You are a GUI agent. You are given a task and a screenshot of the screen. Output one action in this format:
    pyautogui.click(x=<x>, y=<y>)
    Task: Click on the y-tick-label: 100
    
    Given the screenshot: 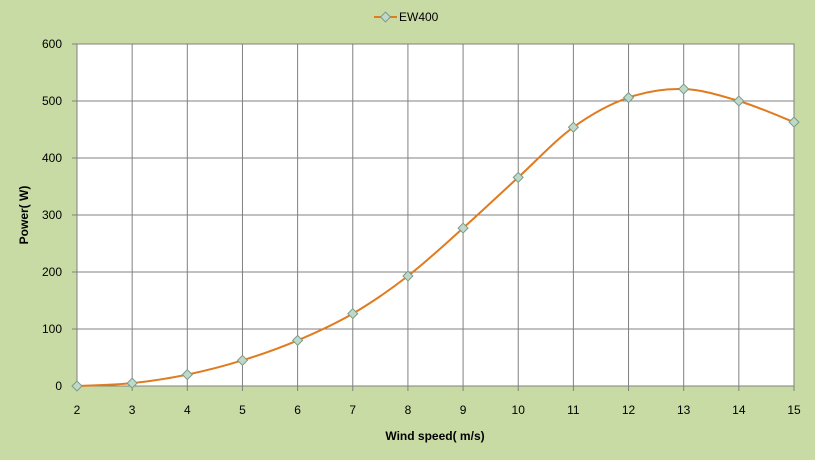 What is the action you would take?
    pyautogui.click(x=52, y=329)
    